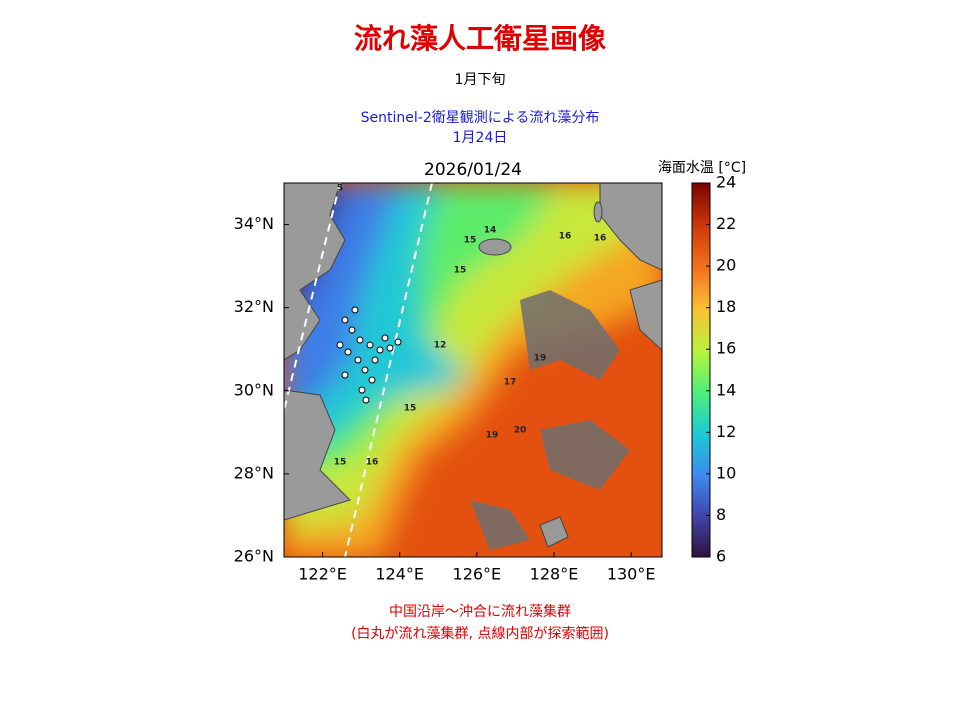 This screenshot has width=960, height=724. Describe the element at coordinates (480, 117) in the screenshot. I see `caption: Sentinel-2衛星観測による流れ藻分布` at that location.